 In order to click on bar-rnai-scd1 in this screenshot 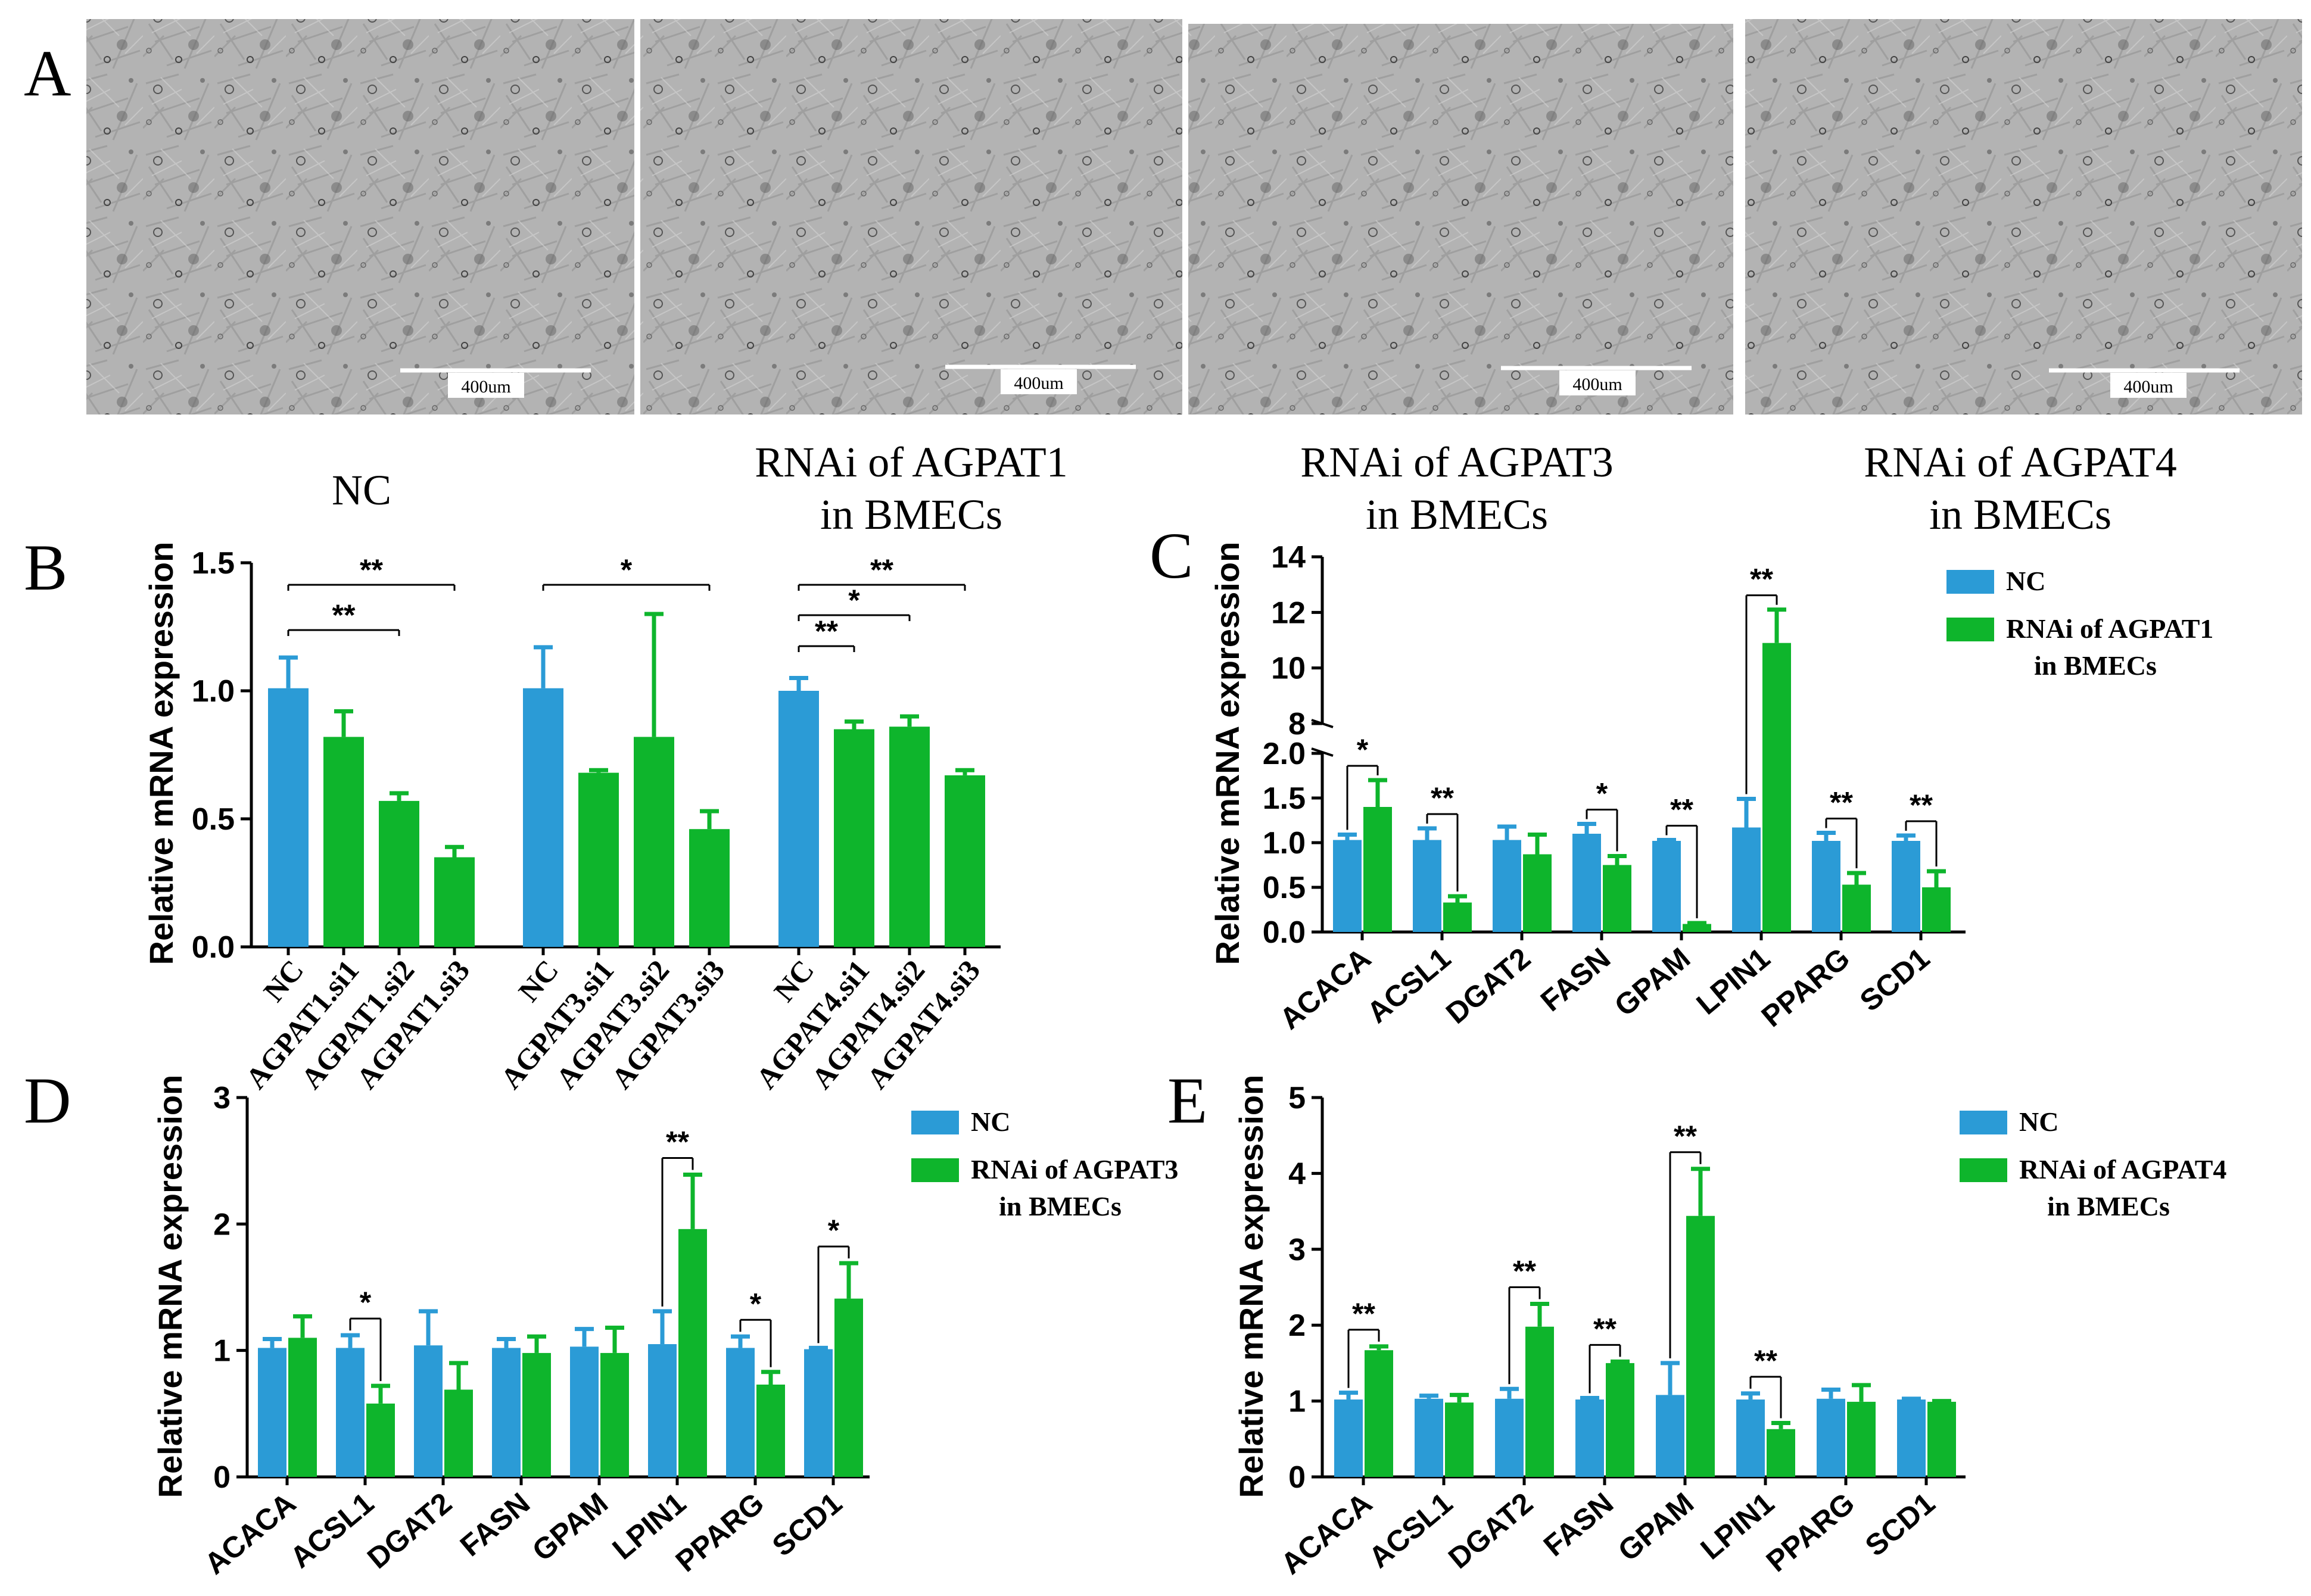, I will do `click(1936, 909)`.